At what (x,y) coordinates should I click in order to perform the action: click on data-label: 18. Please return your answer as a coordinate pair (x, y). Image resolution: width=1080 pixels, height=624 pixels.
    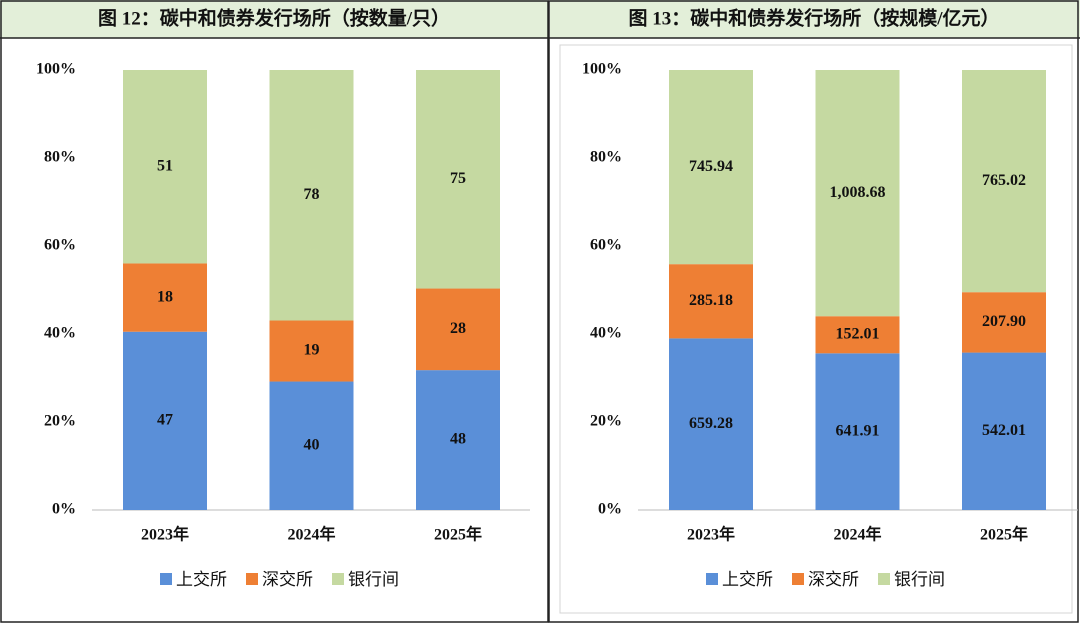
    Looking at the image, I should click on (165, 296).